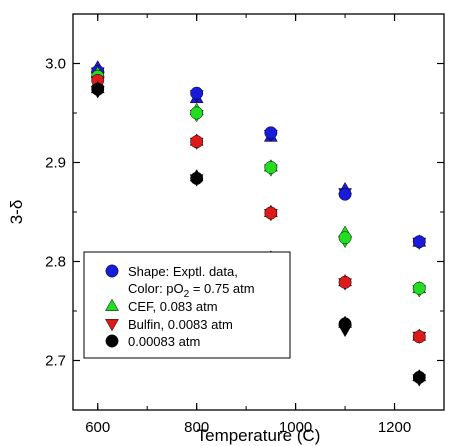 This screenshot has width=450, height=446. What do you see at coordinates (55, 262) in the screenshot?
I see `y-tick-label: 2.8` at bounding box center [55, 262].